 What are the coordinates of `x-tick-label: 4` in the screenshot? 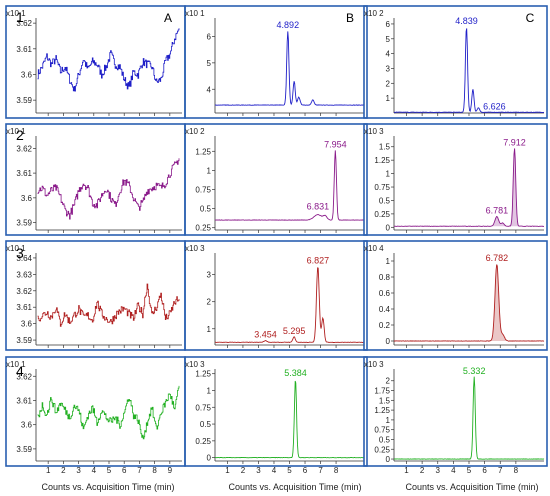 It's located at (453, 470).